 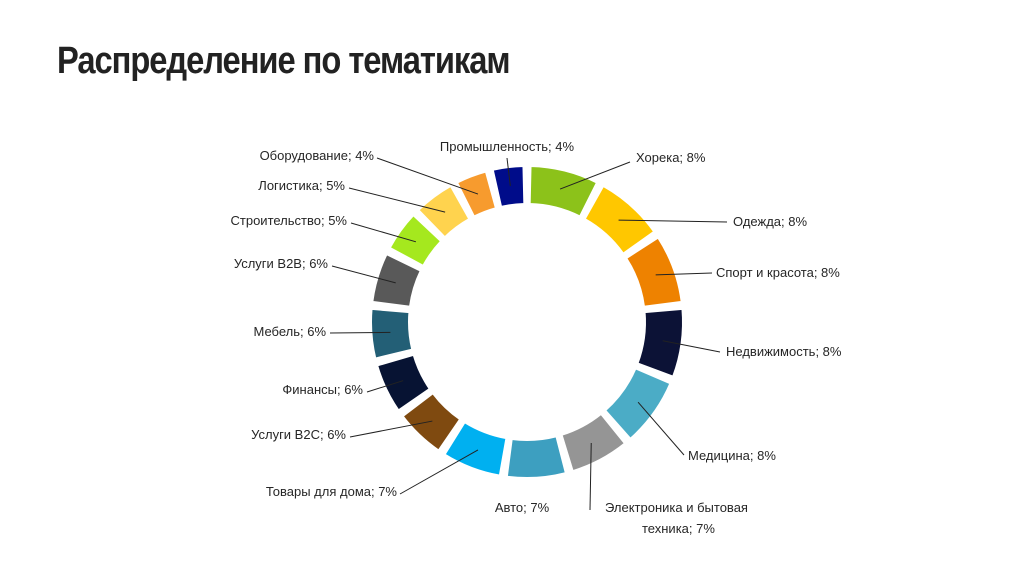 What do you see at coordinates (317, 155) in the screenshot?
I see `slice-label-15: Оборудование; 4%` at bounding box center [317, 155].